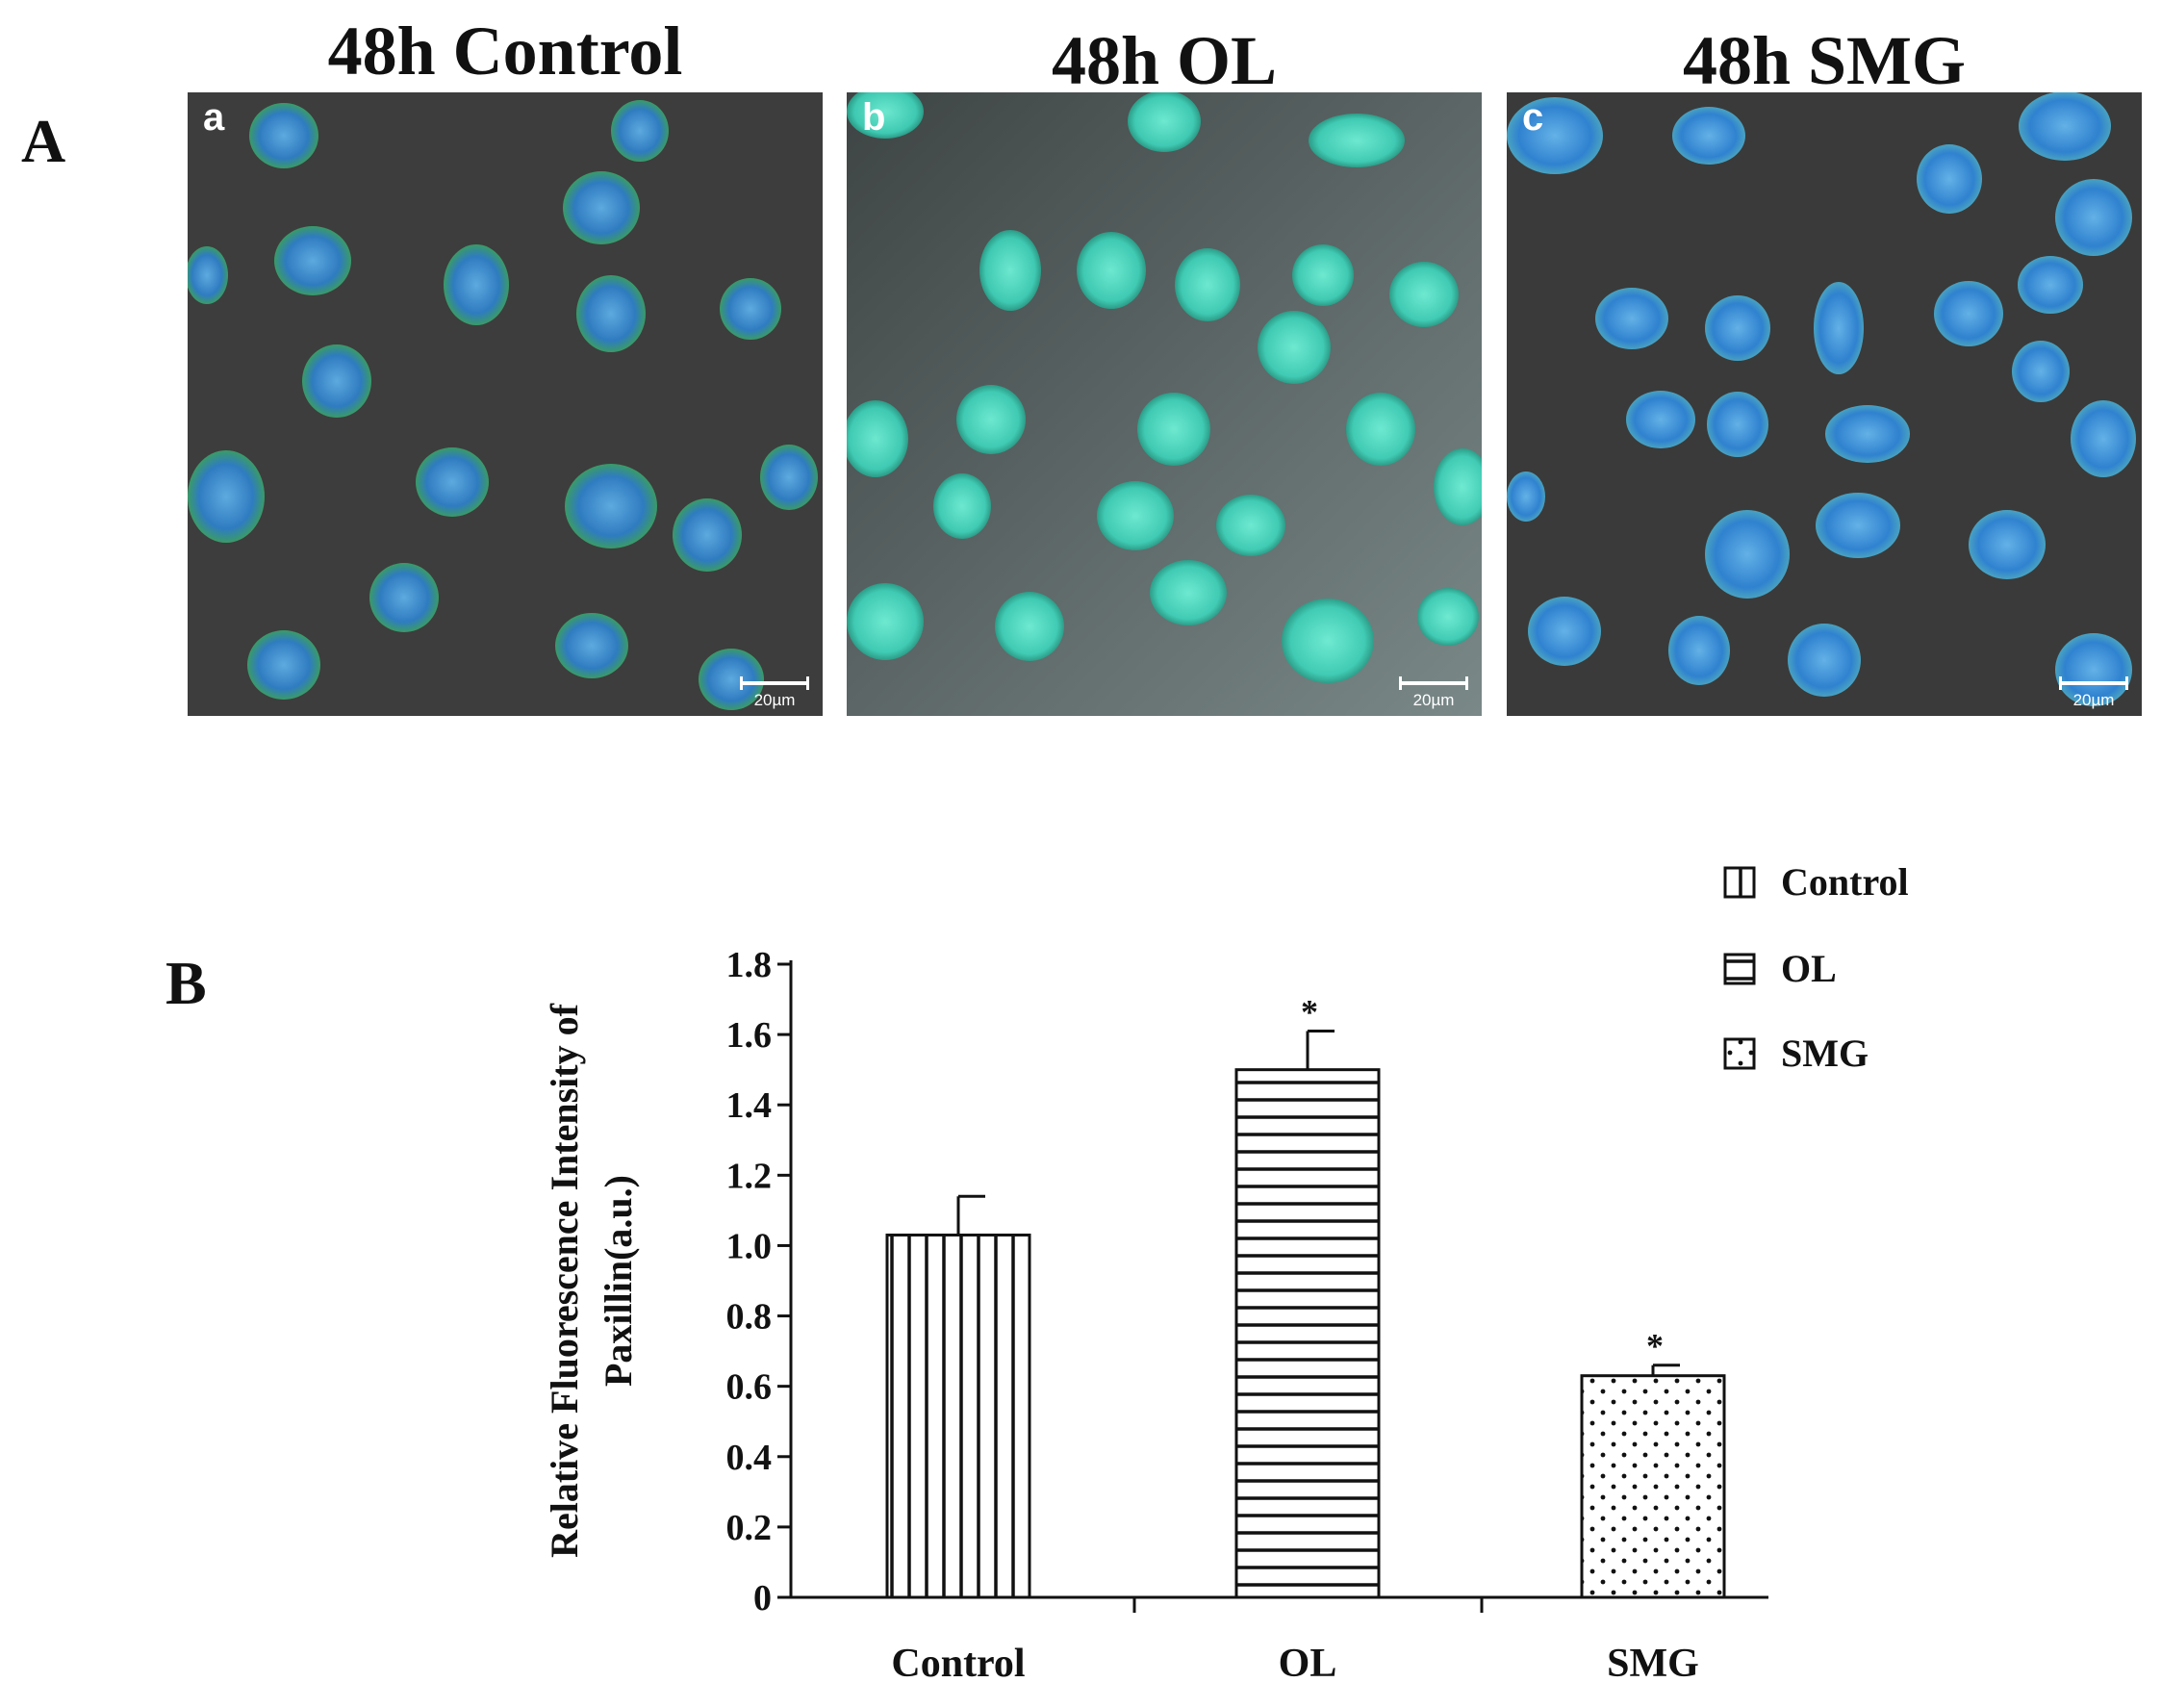 Image resolution: width=2161 pixels, height=1708 pixels. I want to click on bar-smg, so click(1653, 1486).